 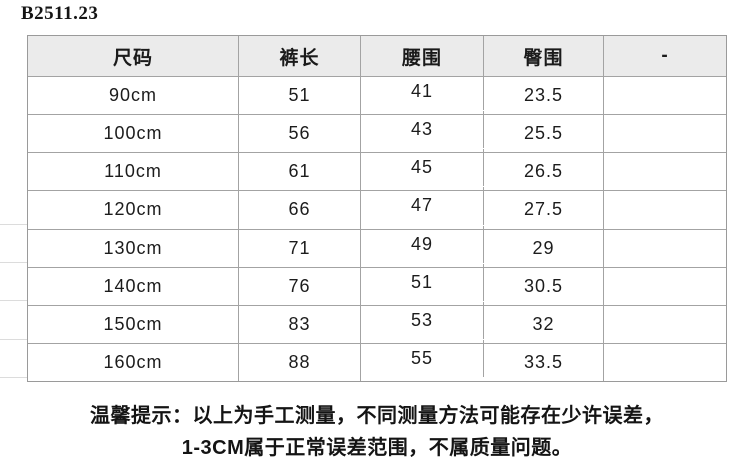 What do you see at coordinates (544, 210) in the screenshot?
I see `table-cell: 27.5` at bounding box center [544, 210].